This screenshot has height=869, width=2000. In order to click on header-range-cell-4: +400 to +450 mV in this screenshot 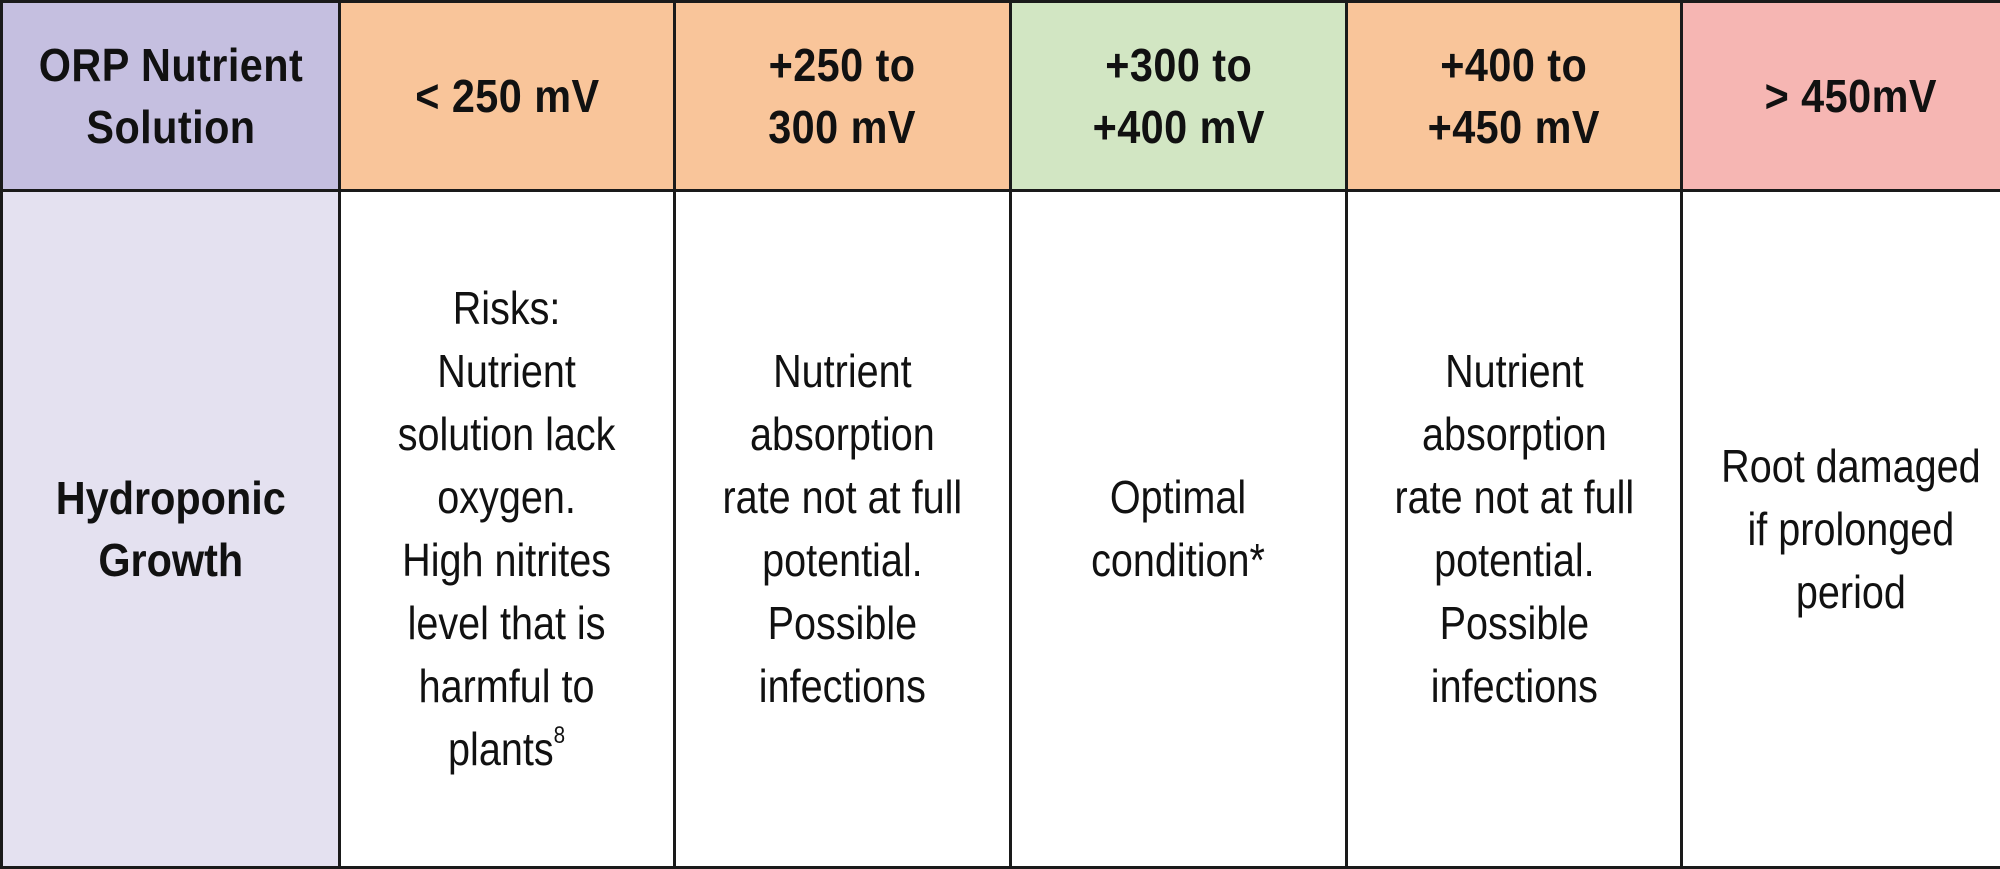, I will do `click(1514, 96)`.